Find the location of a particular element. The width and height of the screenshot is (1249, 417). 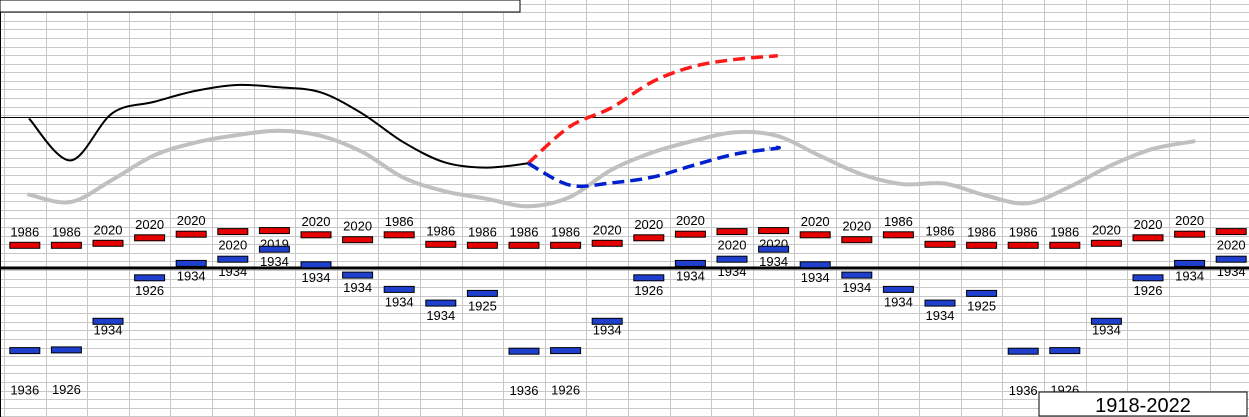

forecast-down-line is located at coordinates (654, 167).